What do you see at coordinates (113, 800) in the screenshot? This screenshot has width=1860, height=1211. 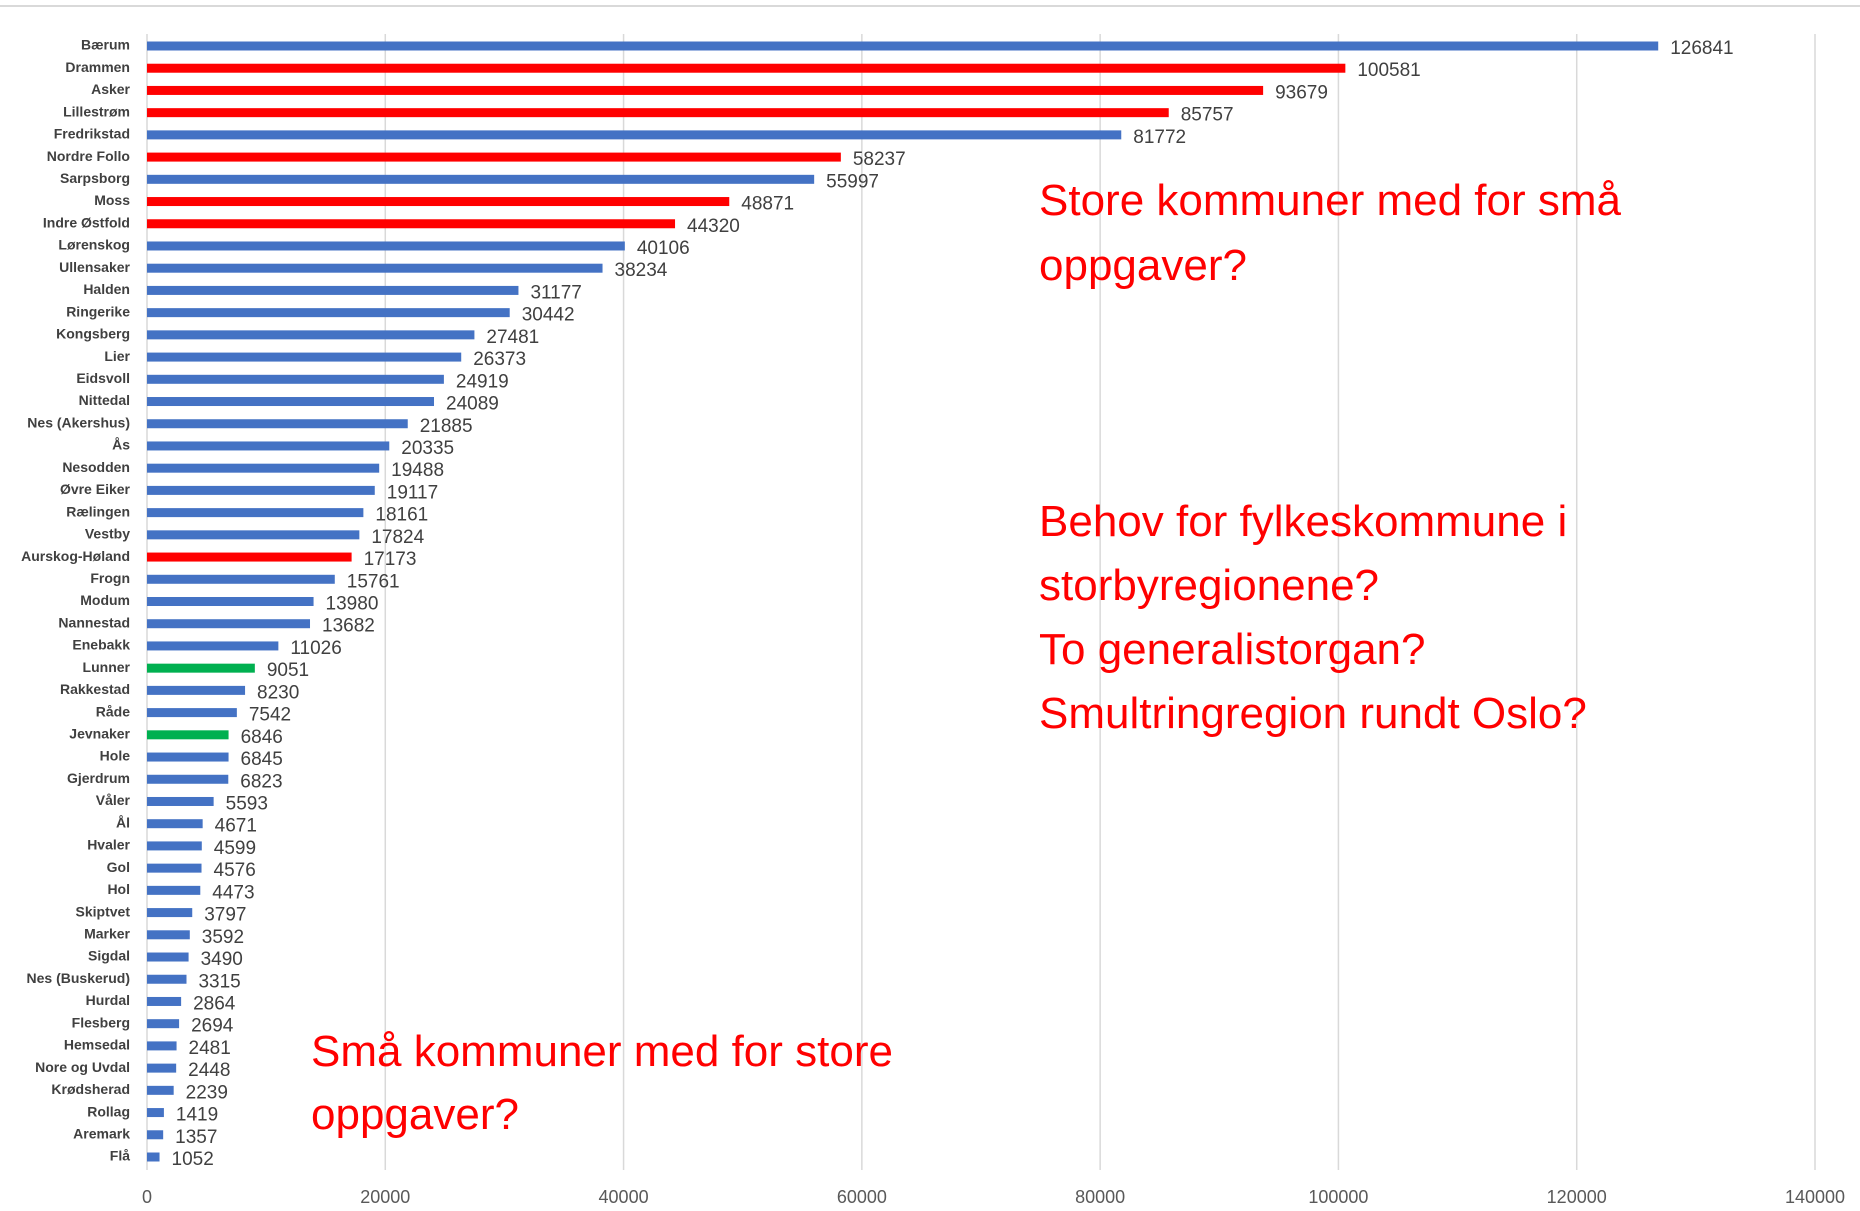 I see `y-tick-label: Våler` at bounding box center [113, 800].